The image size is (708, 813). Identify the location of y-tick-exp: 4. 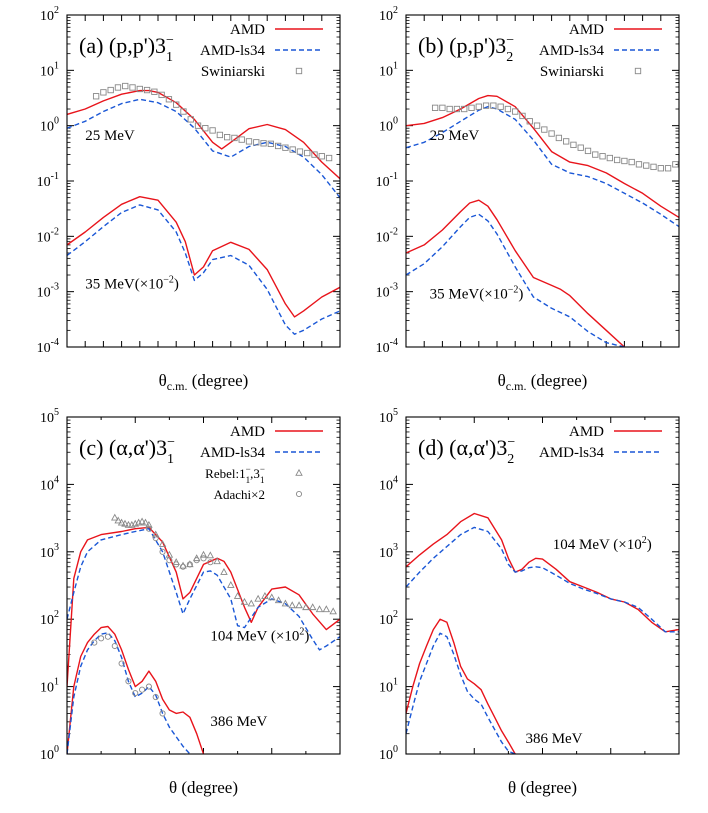
(395, 479).